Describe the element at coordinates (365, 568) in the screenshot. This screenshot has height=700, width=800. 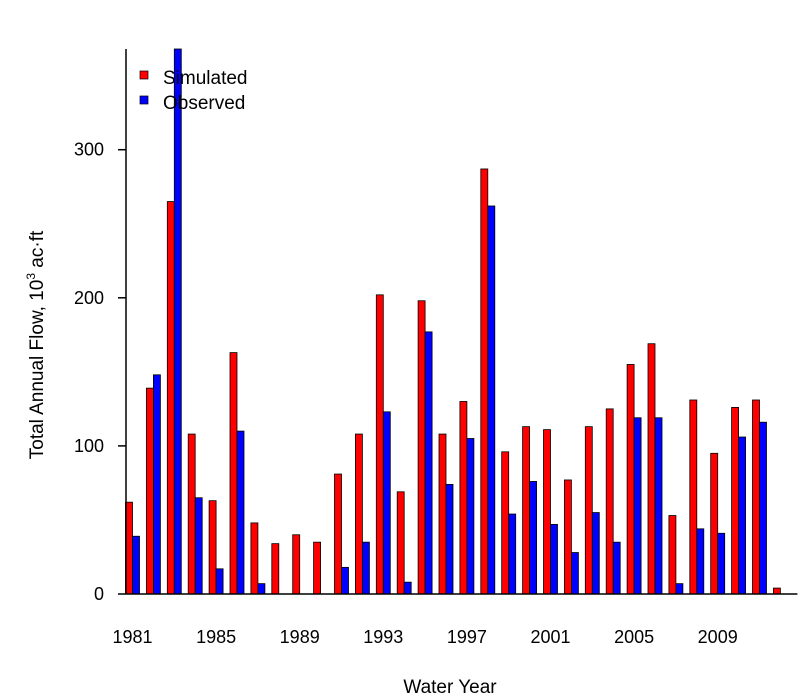
I see `bar-observed-1992` at that location.